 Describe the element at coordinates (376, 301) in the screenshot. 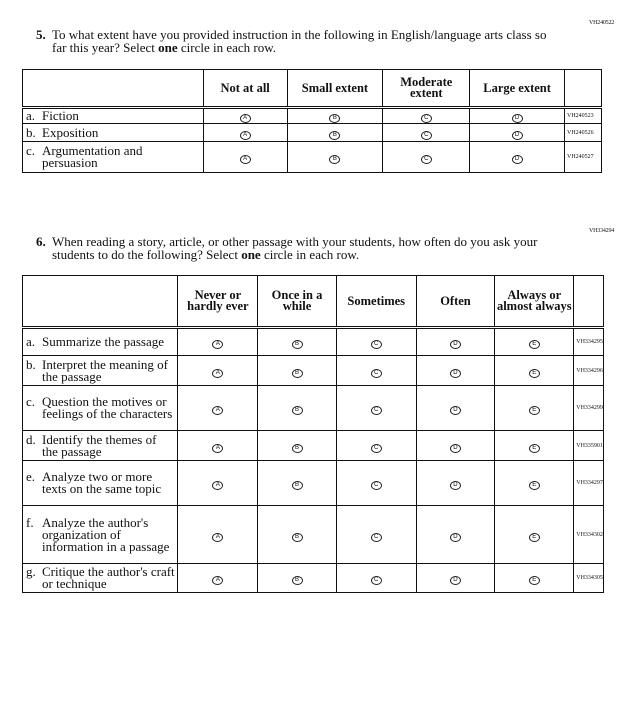

I see `column-header: Sometimes` at that location.